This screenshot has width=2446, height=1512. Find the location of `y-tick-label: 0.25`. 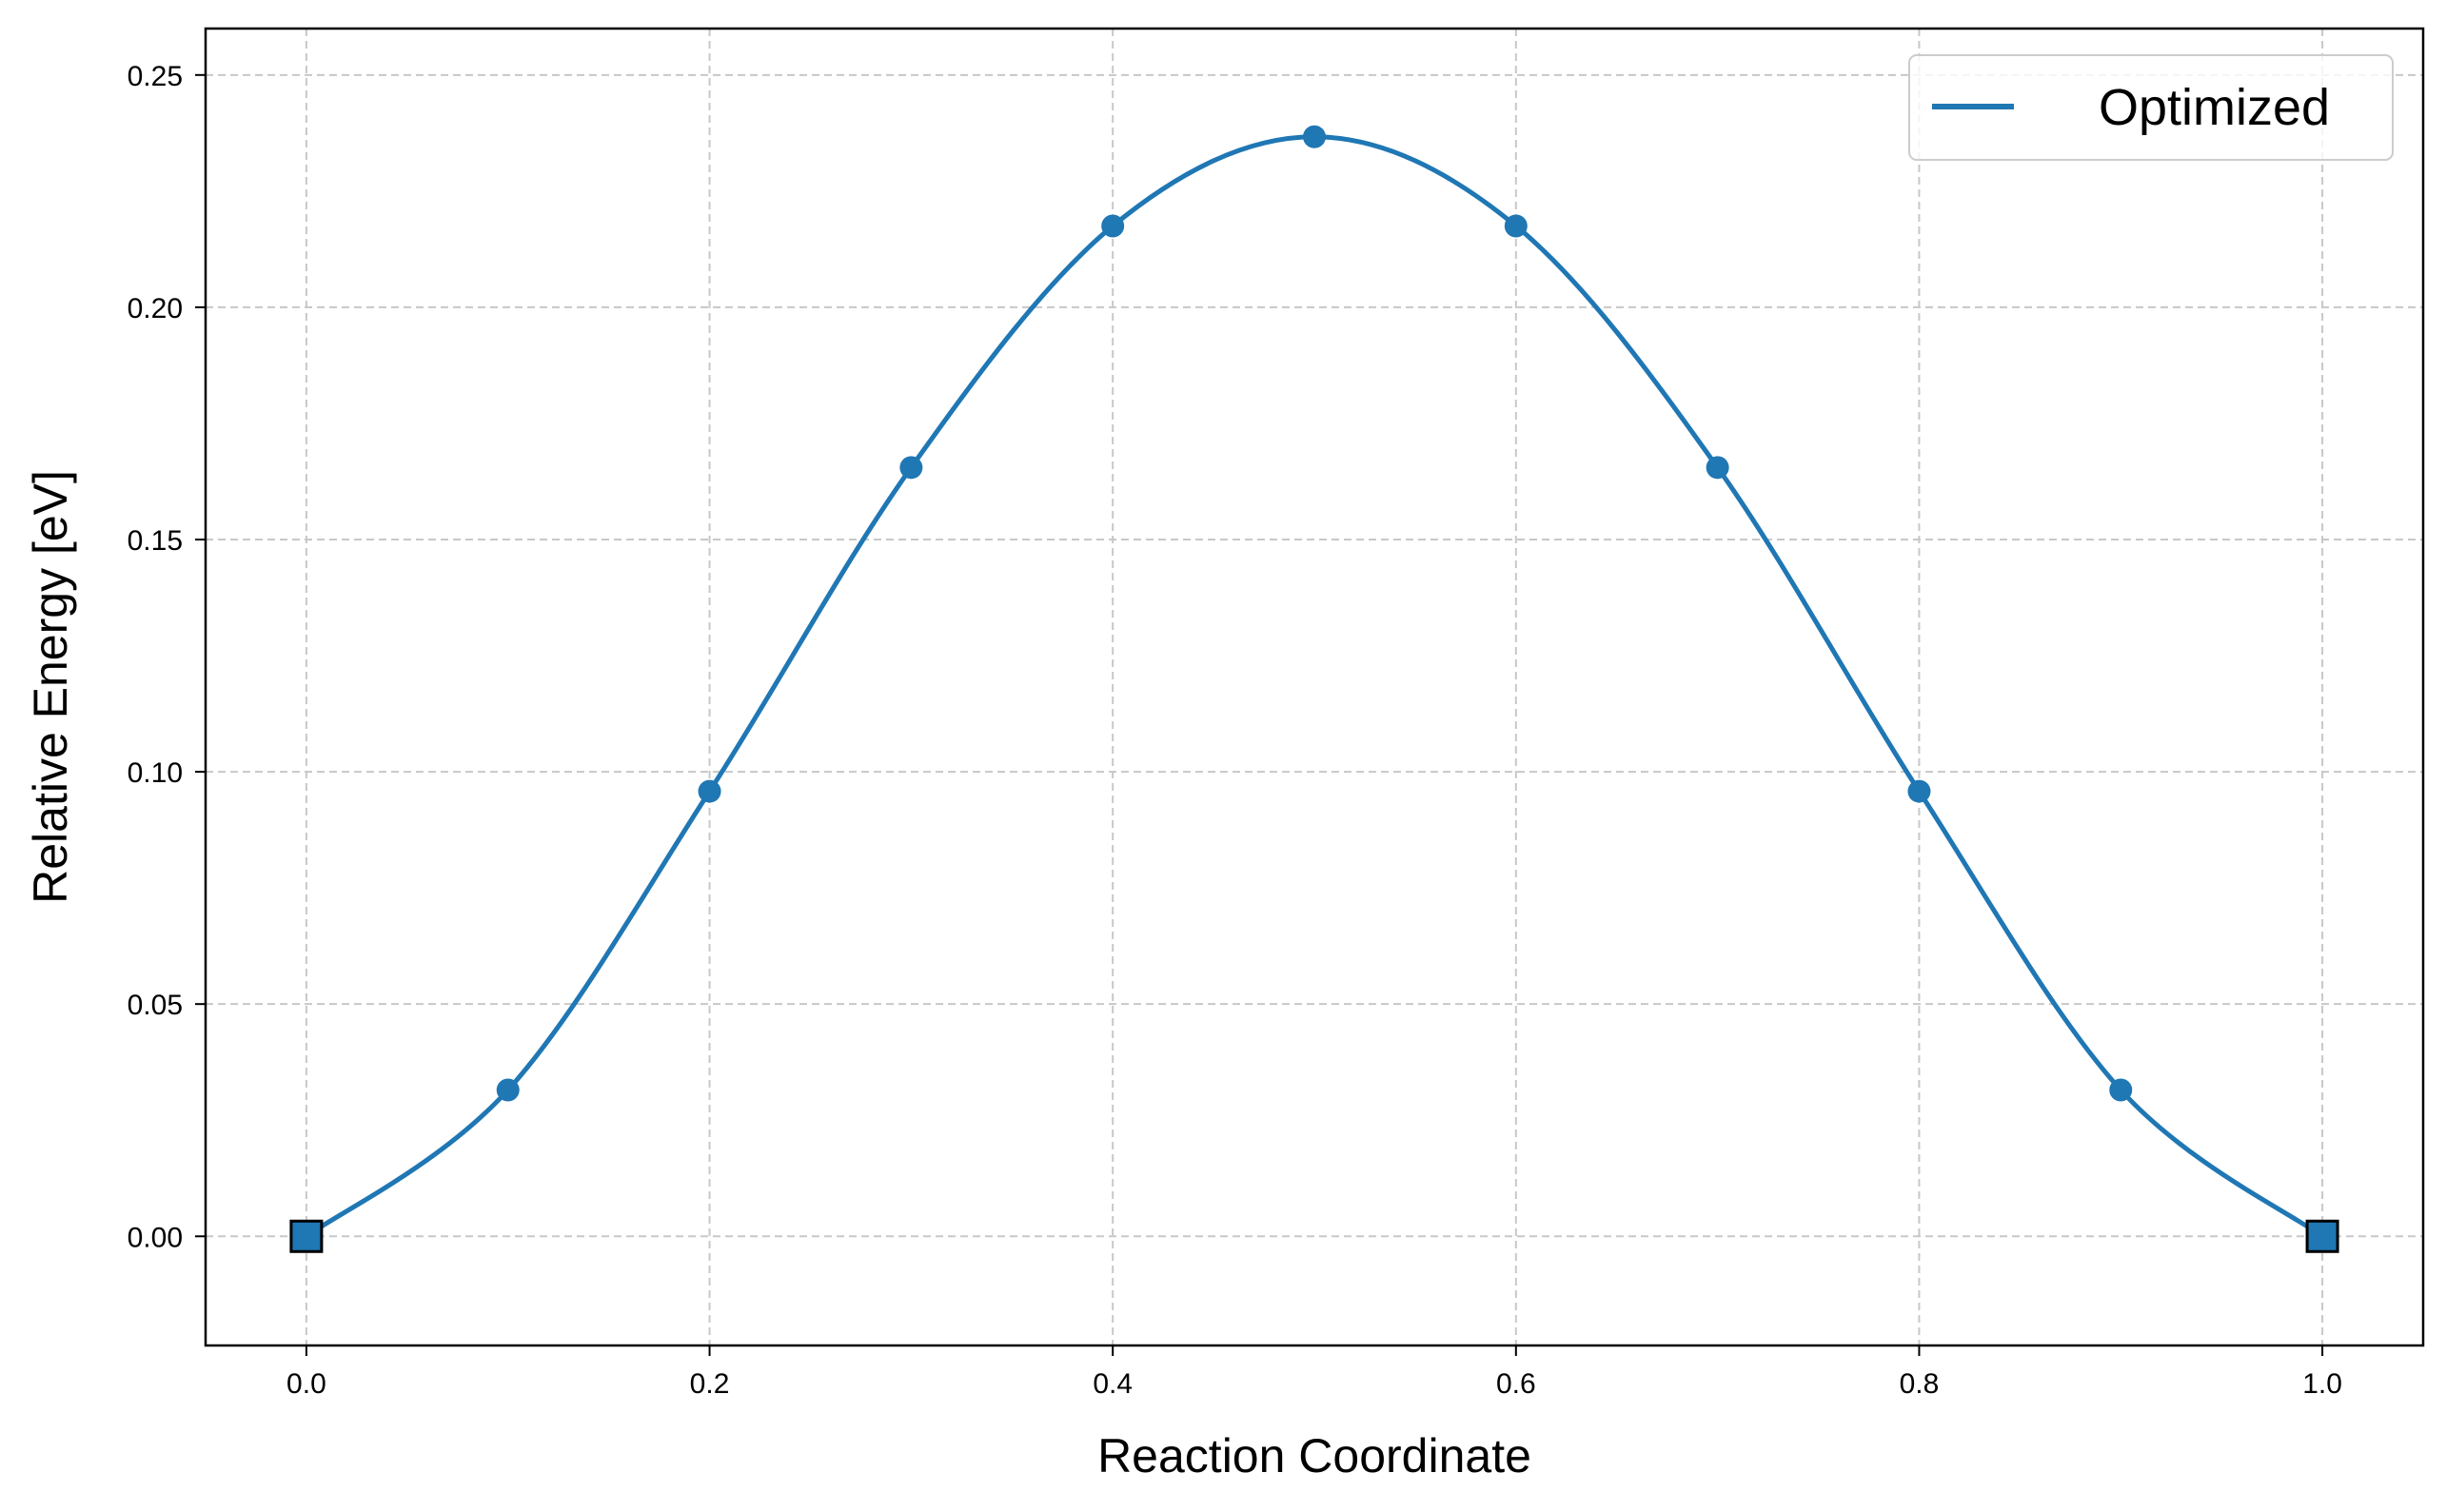

y-tick-label: 0.25 is located at coordinates (155, 76).